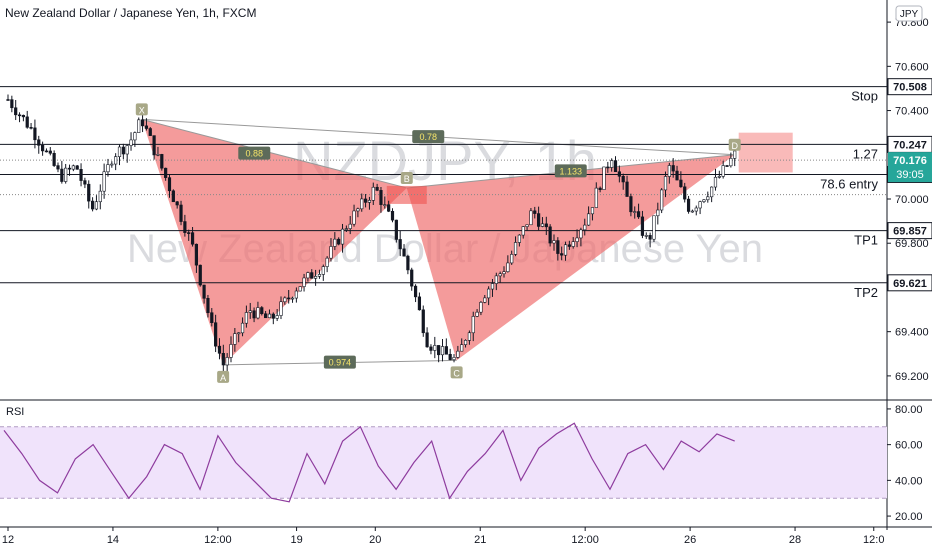 The image size is (932, 555). I want to click on pattern-point-B: B, so click(407, 179).